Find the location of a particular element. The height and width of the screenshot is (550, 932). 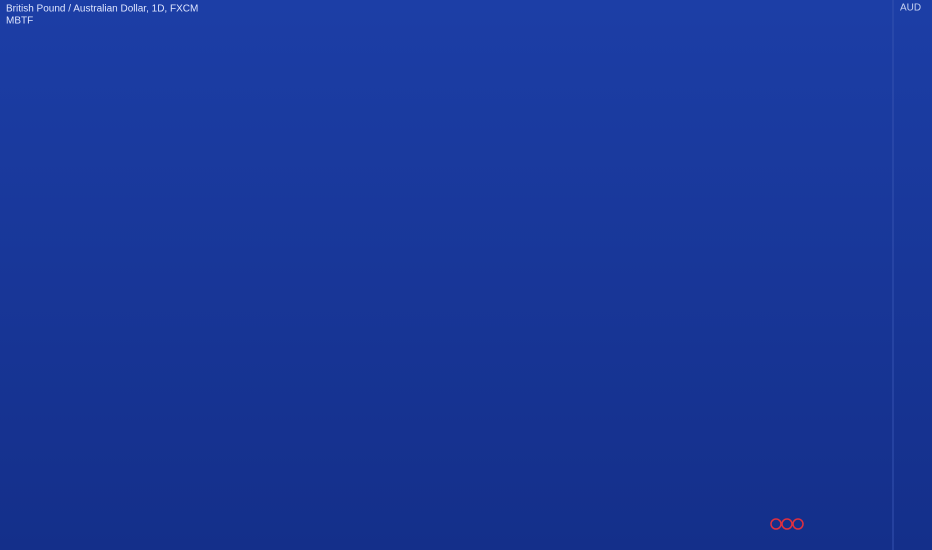

chart-subtitle: MBTF is located at coordinates (19, 21).